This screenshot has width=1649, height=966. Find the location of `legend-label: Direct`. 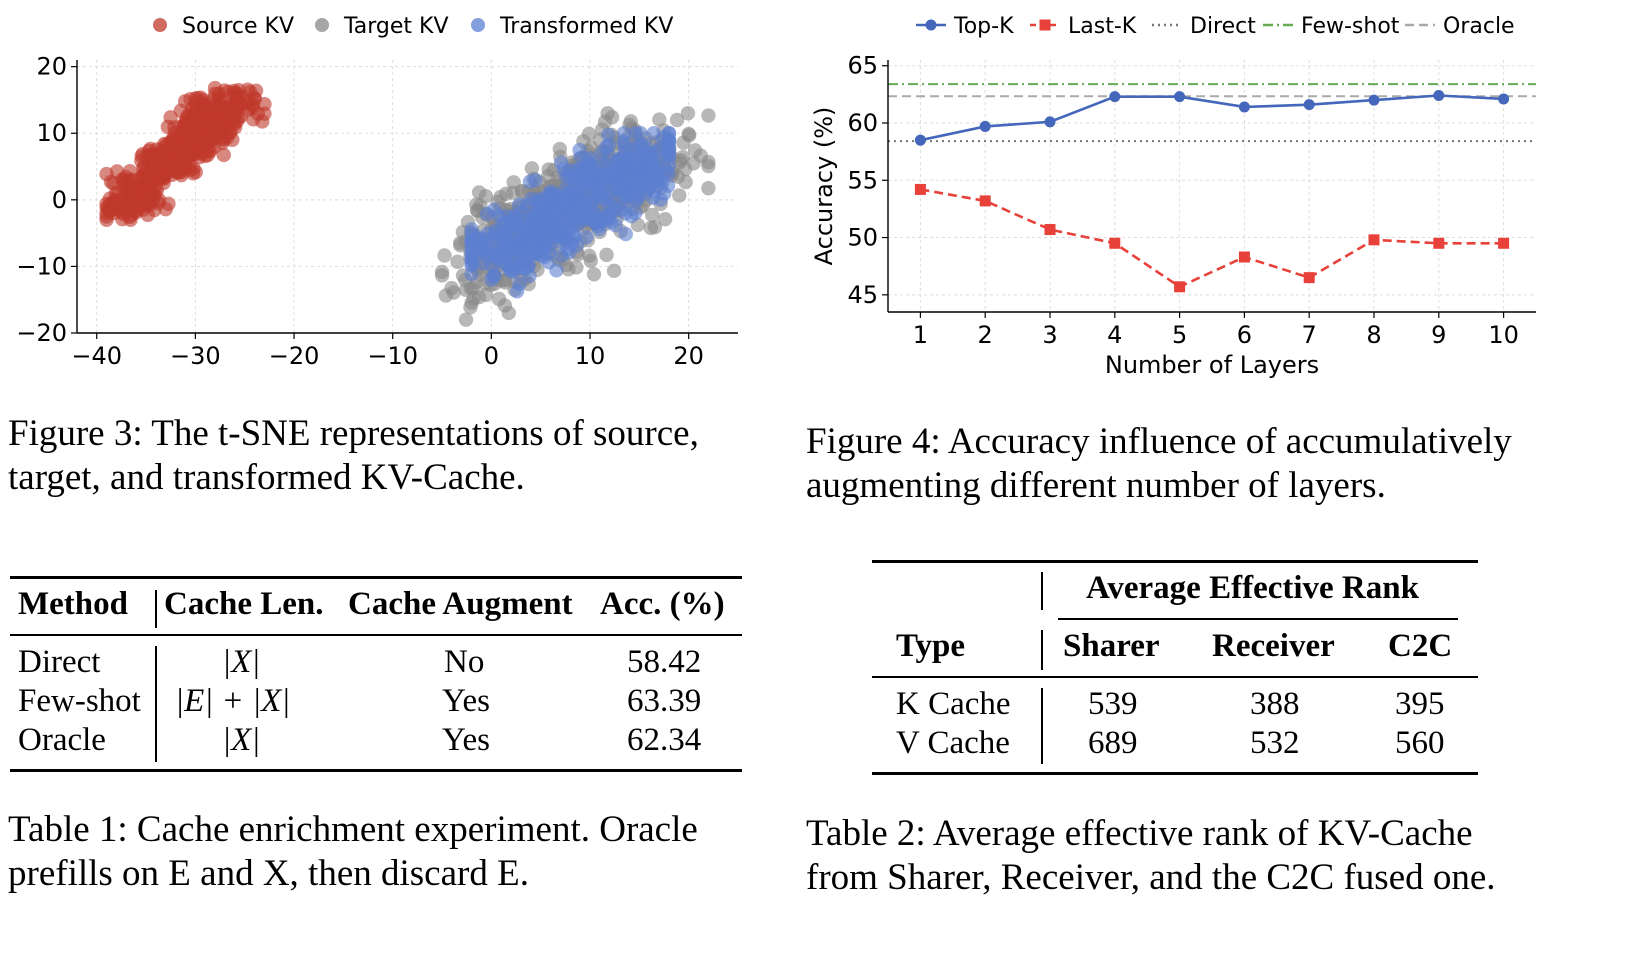

legend-label: Direct is located at coordinates (1223, 26).